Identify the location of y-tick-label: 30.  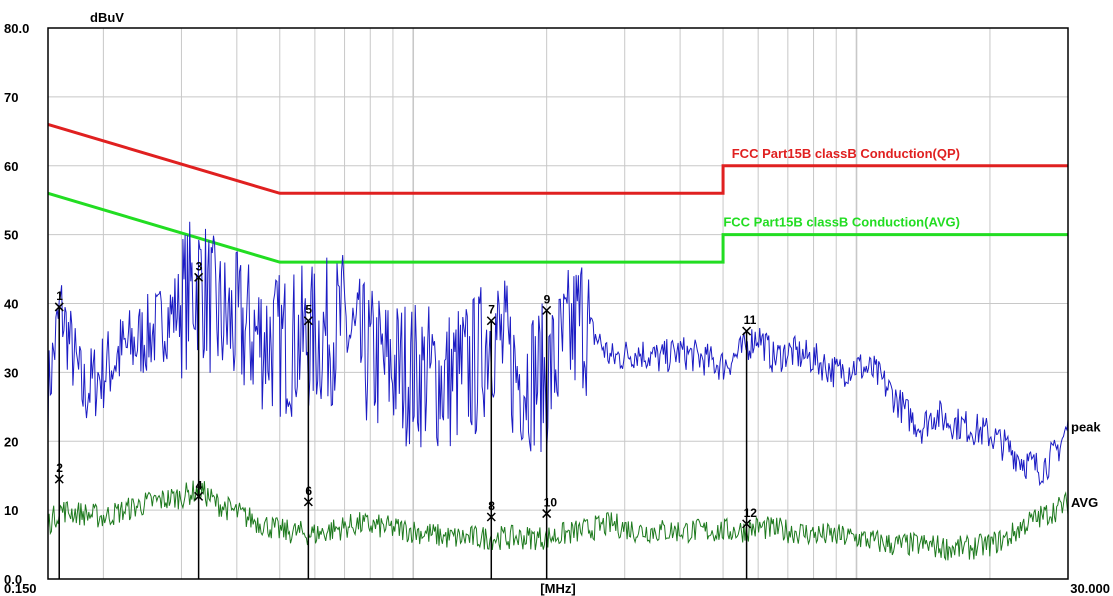
(11, 372).